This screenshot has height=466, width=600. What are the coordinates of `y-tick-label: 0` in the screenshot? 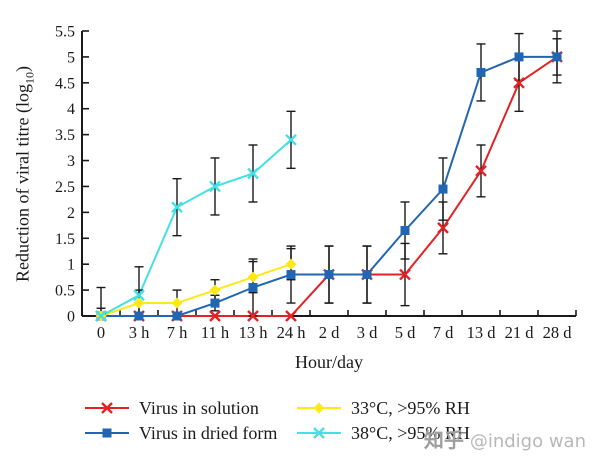 It's located at (71, 317).